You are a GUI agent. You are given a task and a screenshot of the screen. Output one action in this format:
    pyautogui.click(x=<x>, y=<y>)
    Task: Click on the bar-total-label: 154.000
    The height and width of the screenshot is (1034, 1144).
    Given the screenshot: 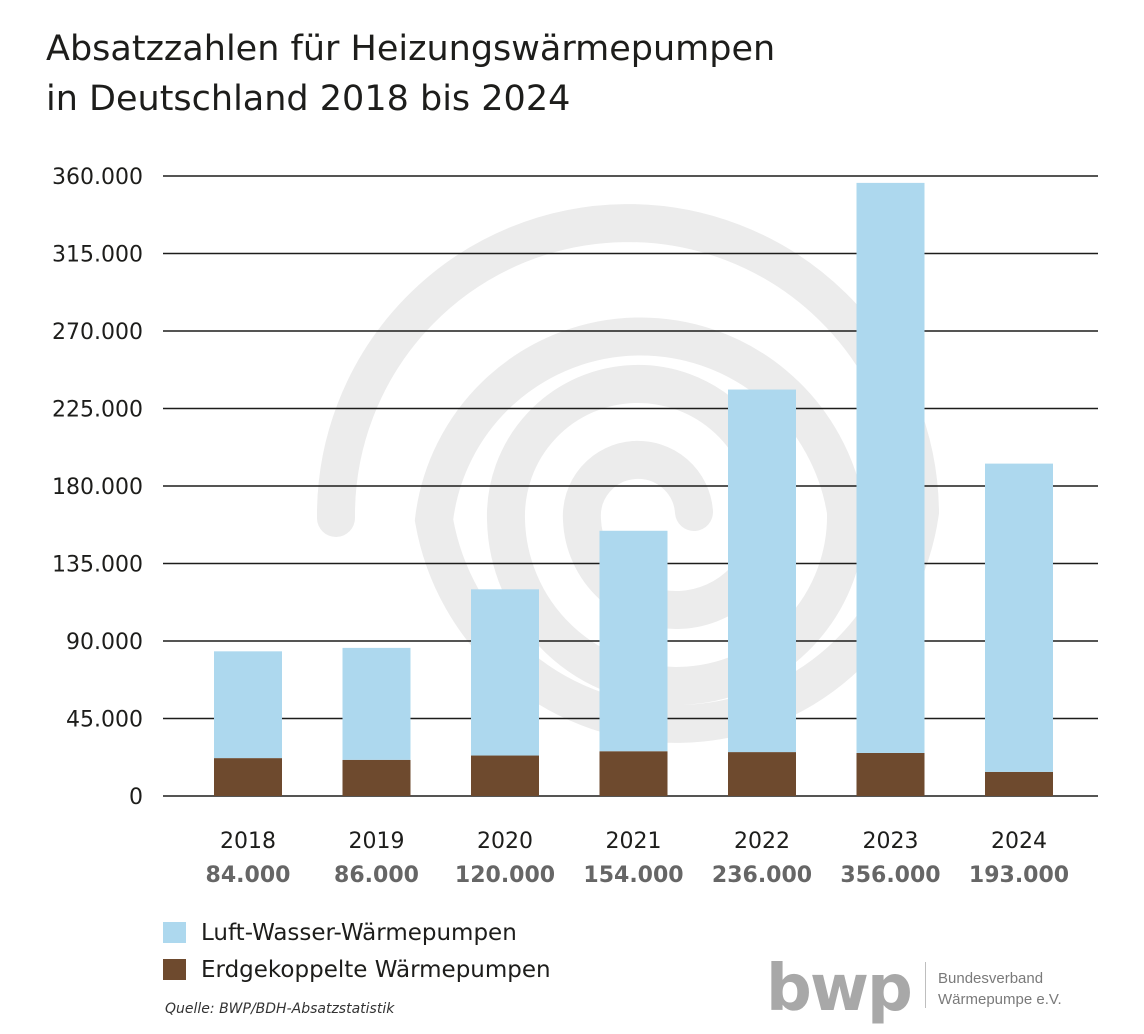 What is the action you would take?
    pyautogui.click(x=633, y=875)
    